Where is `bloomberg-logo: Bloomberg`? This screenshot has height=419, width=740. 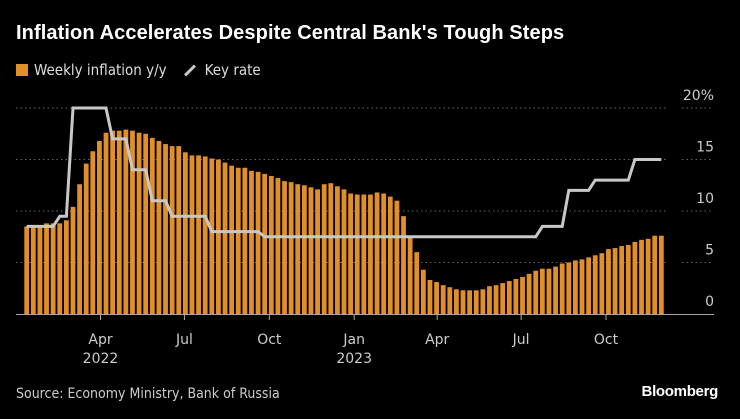
bloomberg-logo: Bloomberg is located at coordinates (680, 391).